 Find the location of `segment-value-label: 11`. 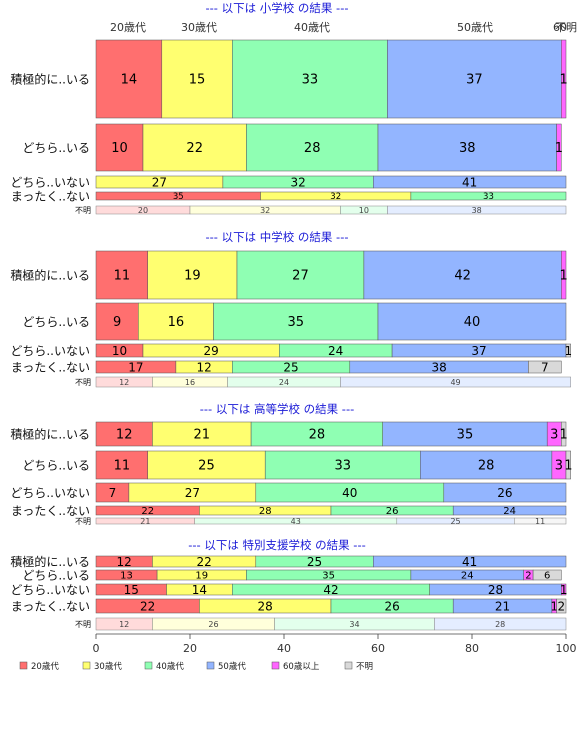

segment-value-label: 11 is located at coordinates (540, 521).